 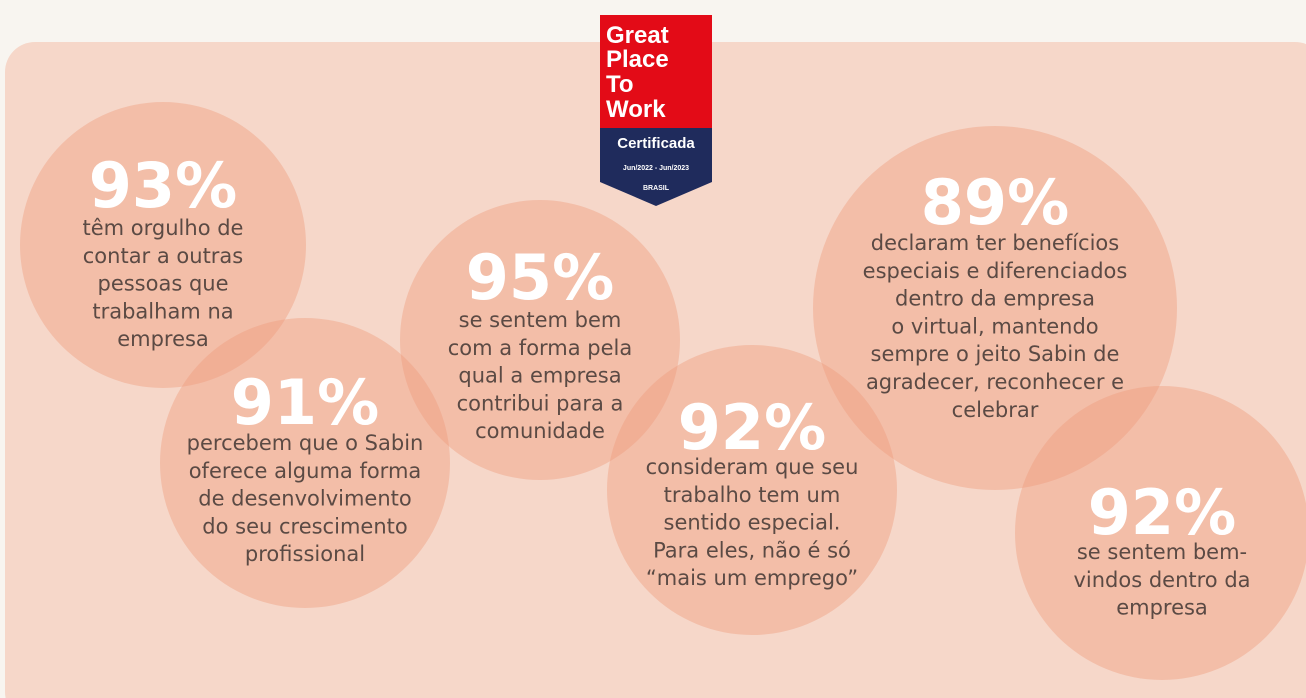 I want to click on stat-text: declaram ter benefícios, so click(x=995, y=243).